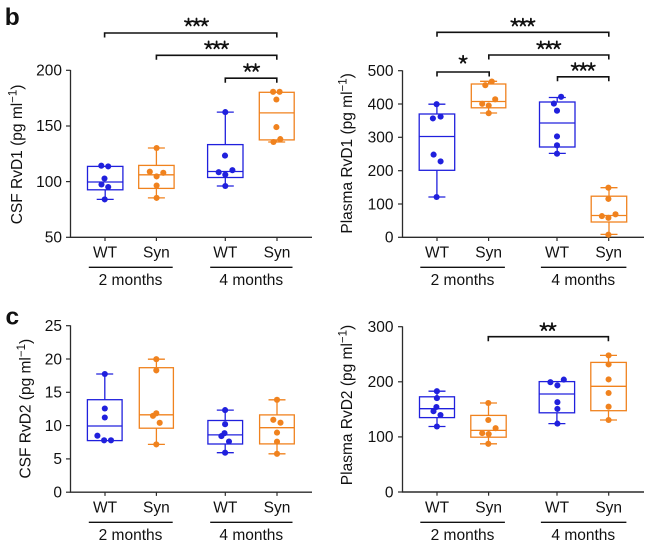 The width and height of the screenshot is (656, 550). I want to click on svg-text: Plasma RvD2 (pg ml−1), so click(347, 405).